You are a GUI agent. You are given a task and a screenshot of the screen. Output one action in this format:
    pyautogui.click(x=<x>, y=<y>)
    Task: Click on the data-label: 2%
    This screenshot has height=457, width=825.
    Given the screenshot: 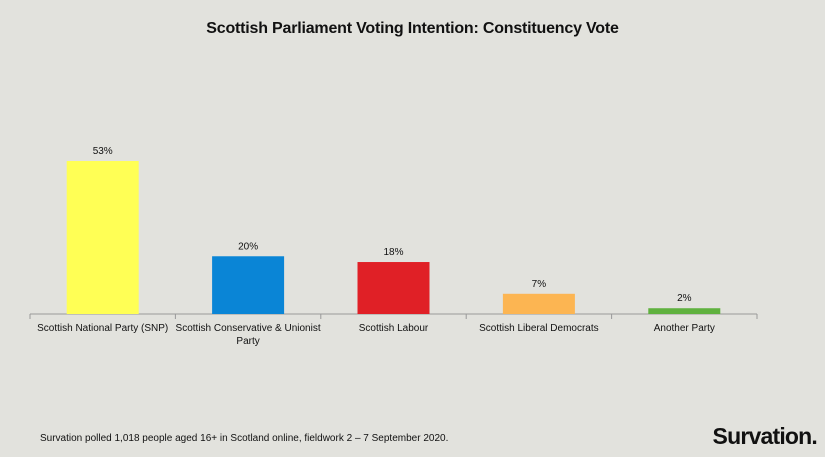 What is the action you would take?
    pyautogui.click(x=684, y=298)
    